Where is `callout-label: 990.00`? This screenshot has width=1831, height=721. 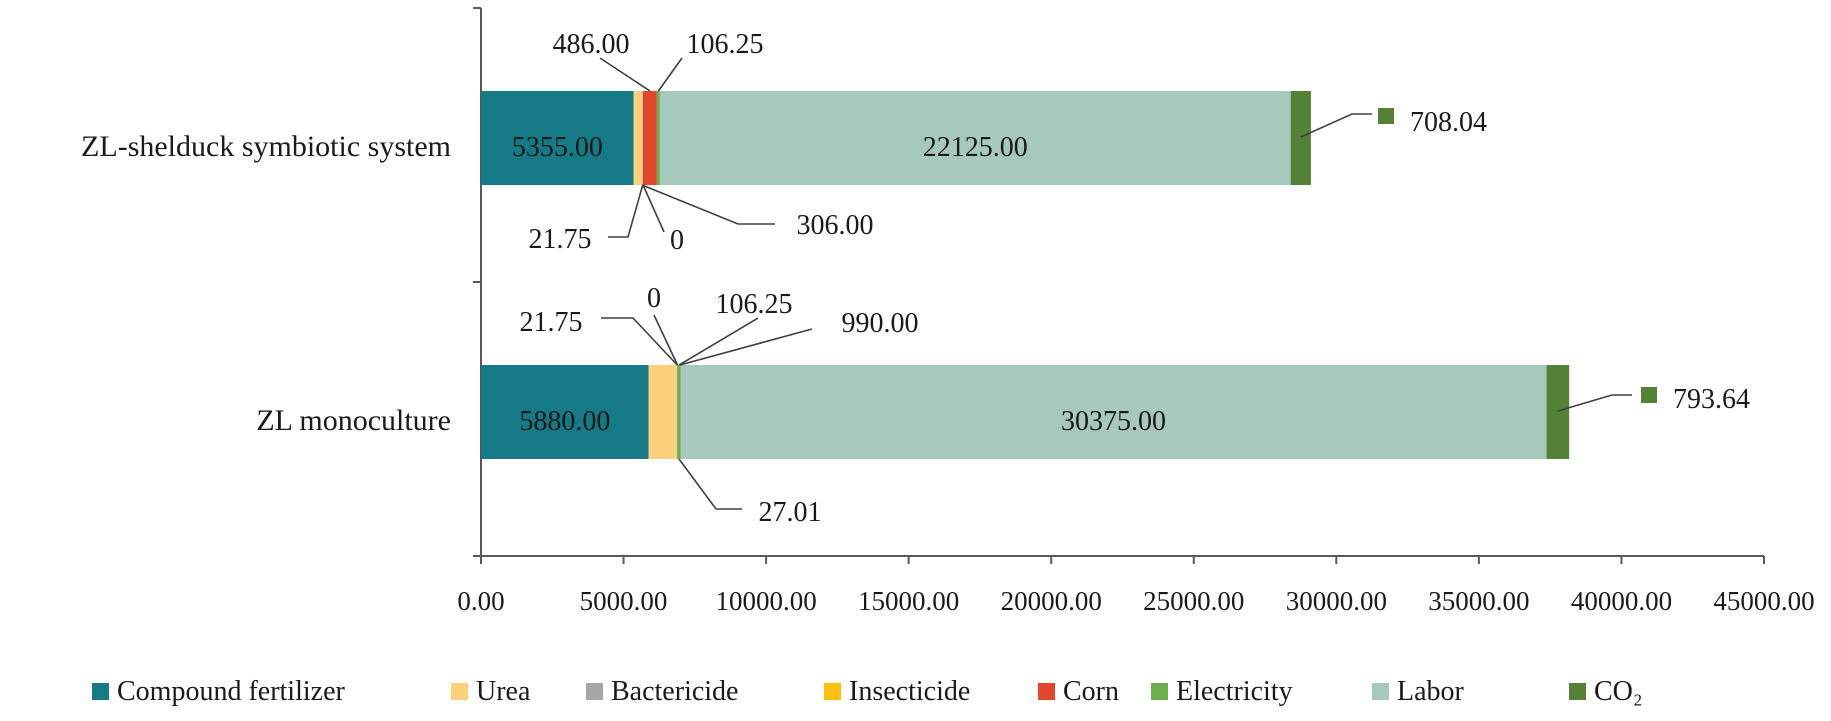
callout-label: 990.00 is located at coordinates (880, 323).